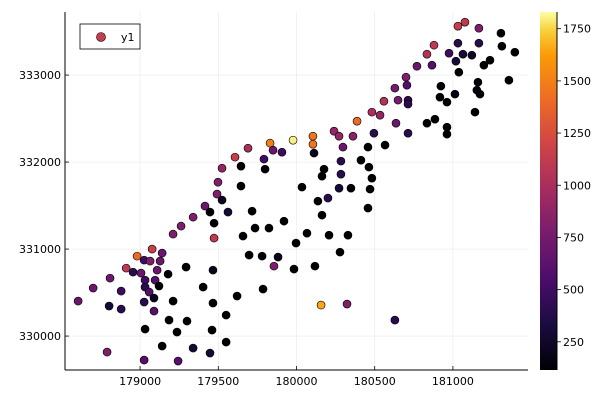  I want to click on colorbar-tick-label: 250, so click(573, 342).